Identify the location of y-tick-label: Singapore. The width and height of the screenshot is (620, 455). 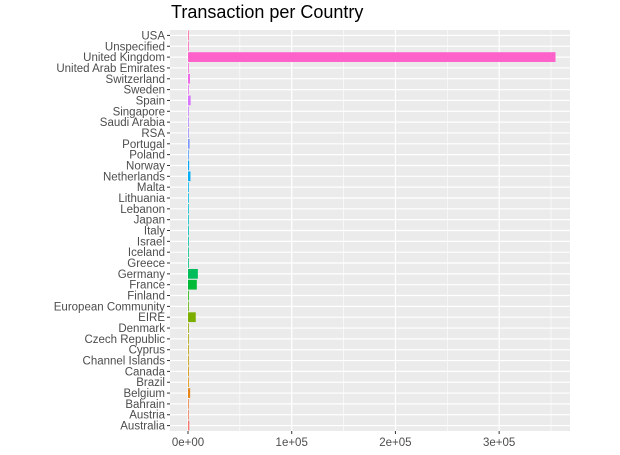
(139, 112).